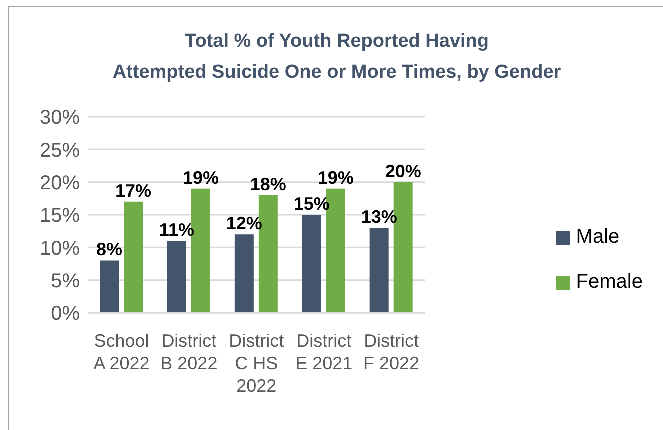 This screenshot has width=663, height=430. What do you see at coordinates (403, 171) in the screenshot?
I see `data-label: 20%` at bounding box center [403, 171].